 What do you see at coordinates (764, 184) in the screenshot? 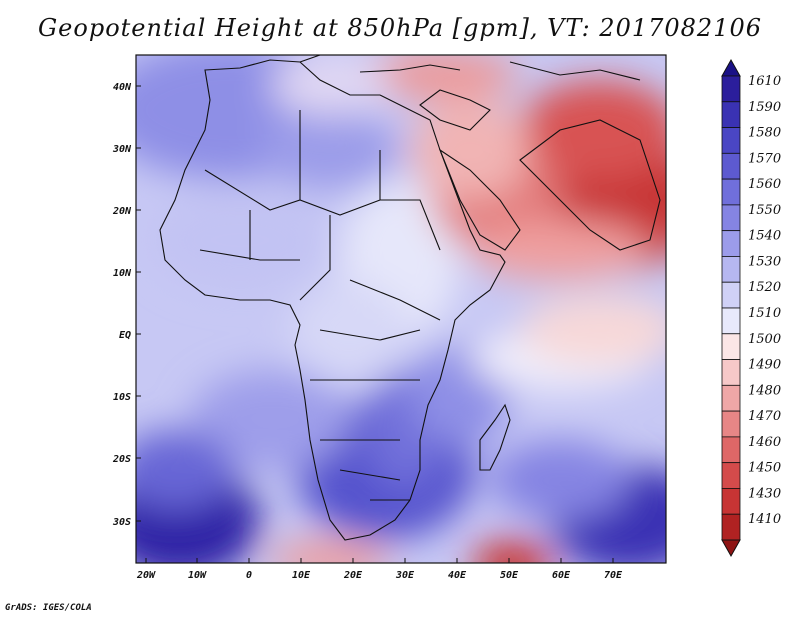
I see `colorbar-label: 1560` at bounding box center [764, 184].